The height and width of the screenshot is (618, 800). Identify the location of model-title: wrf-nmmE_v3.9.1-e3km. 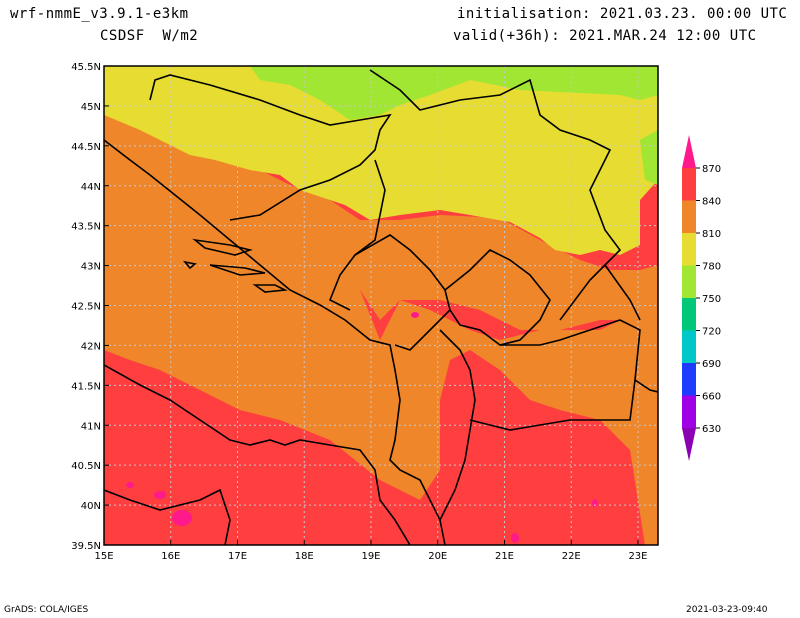
(99, 14).